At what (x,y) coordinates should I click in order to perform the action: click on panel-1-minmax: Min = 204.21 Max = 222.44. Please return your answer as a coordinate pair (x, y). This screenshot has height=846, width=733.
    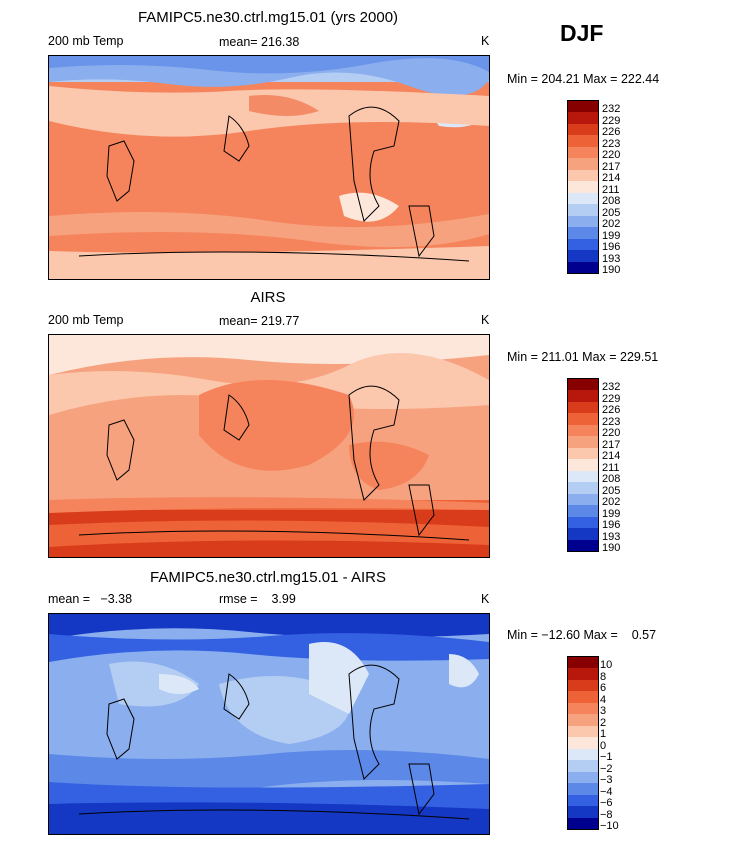
    Looking at the image, I should click on (583, 79).